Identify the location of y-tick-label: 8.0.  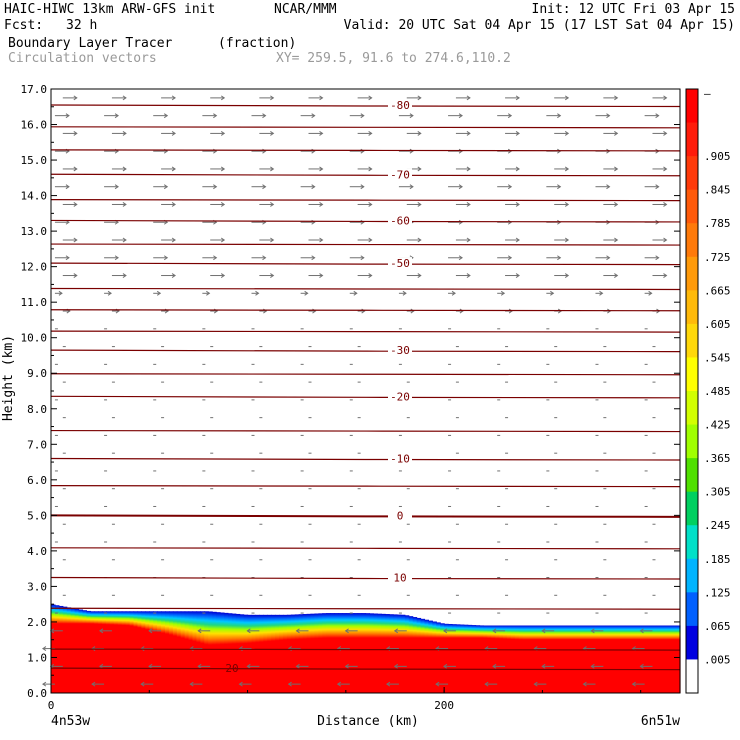
(37, 409).